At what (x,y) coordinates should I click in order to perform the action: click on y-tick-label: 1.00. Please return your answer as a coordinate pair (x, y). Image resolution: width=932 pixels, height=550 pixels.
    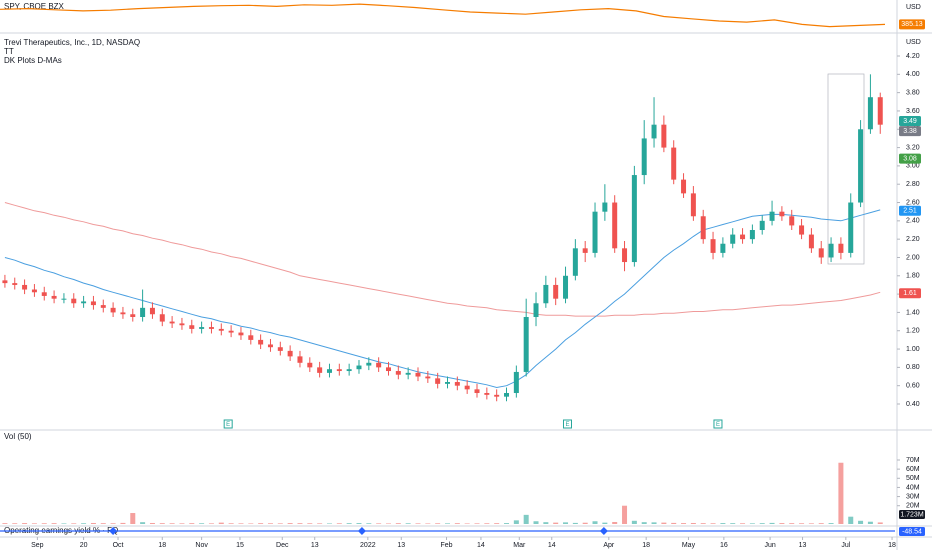
    Looking at the image, I should click on (913, 349).